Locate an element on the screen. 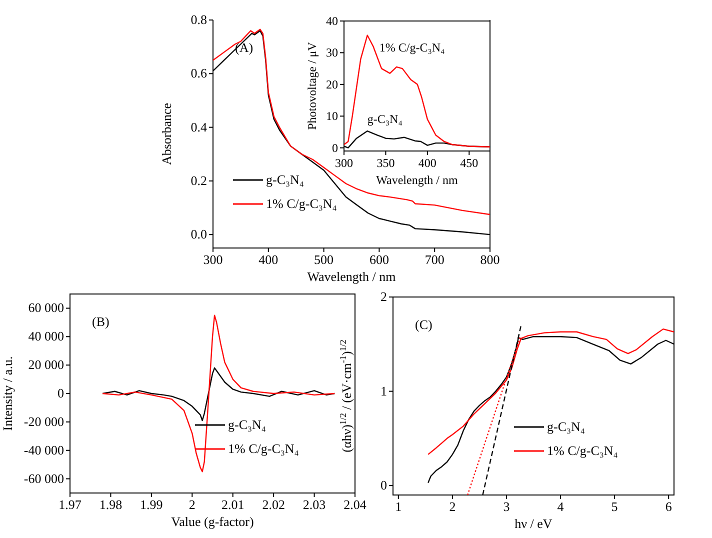 The image size is (712, 538). y-tick-label: 0.6 is located at coordinates (199, 73).